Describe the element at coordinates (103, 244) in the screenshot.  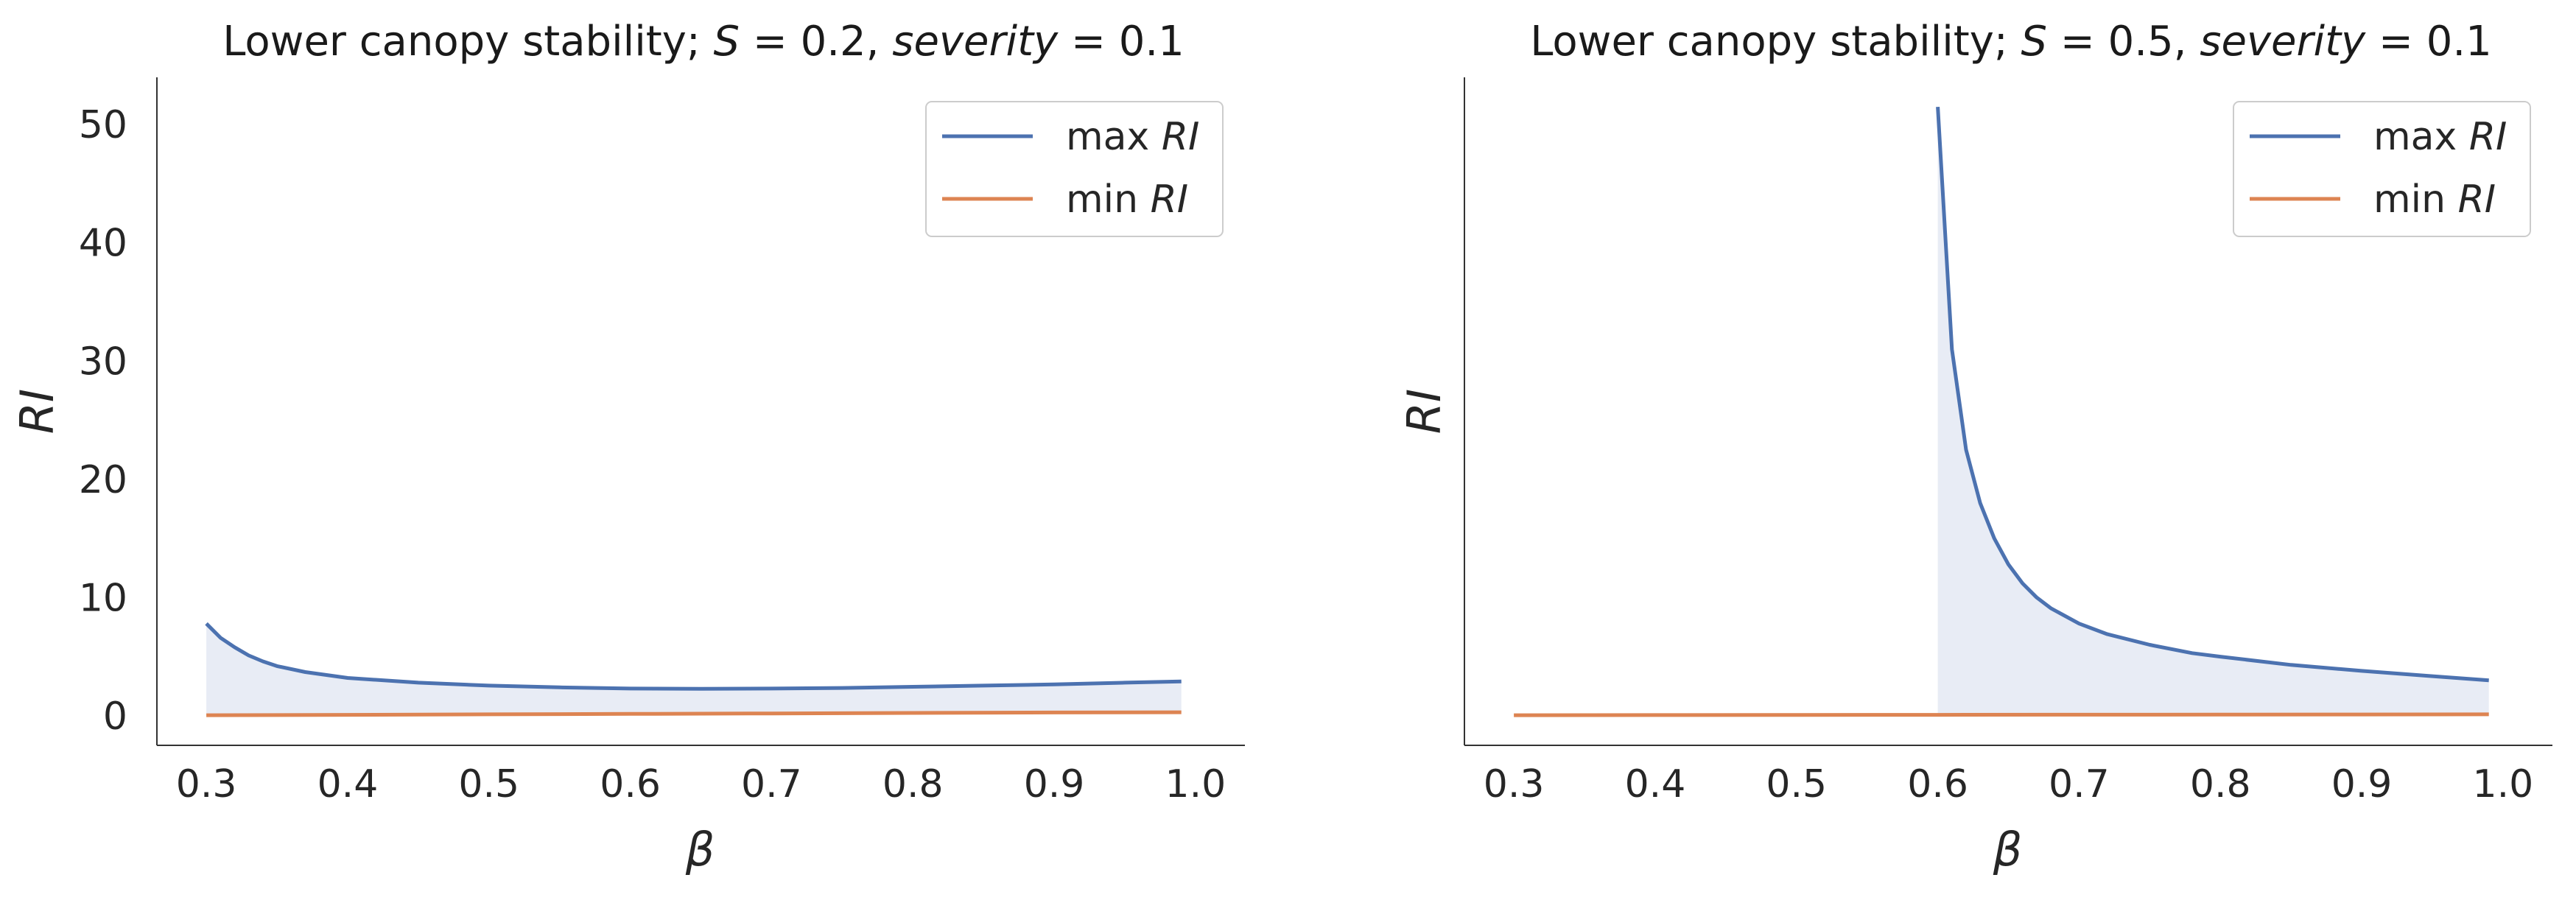
I see `y-tick-label: 40` at that location.